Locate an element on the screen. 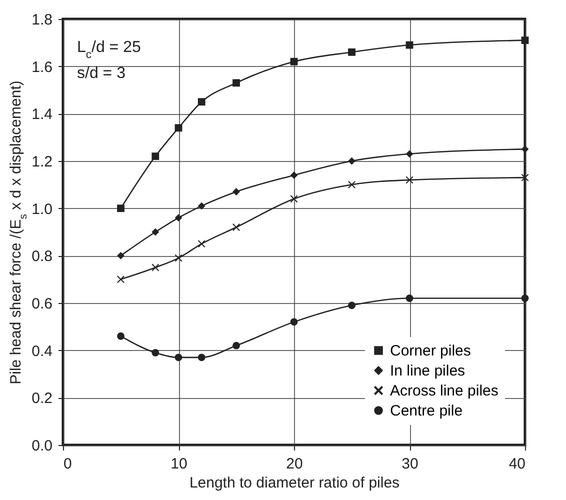  x-tick-label: 40 is located at coordinates (517, 464).